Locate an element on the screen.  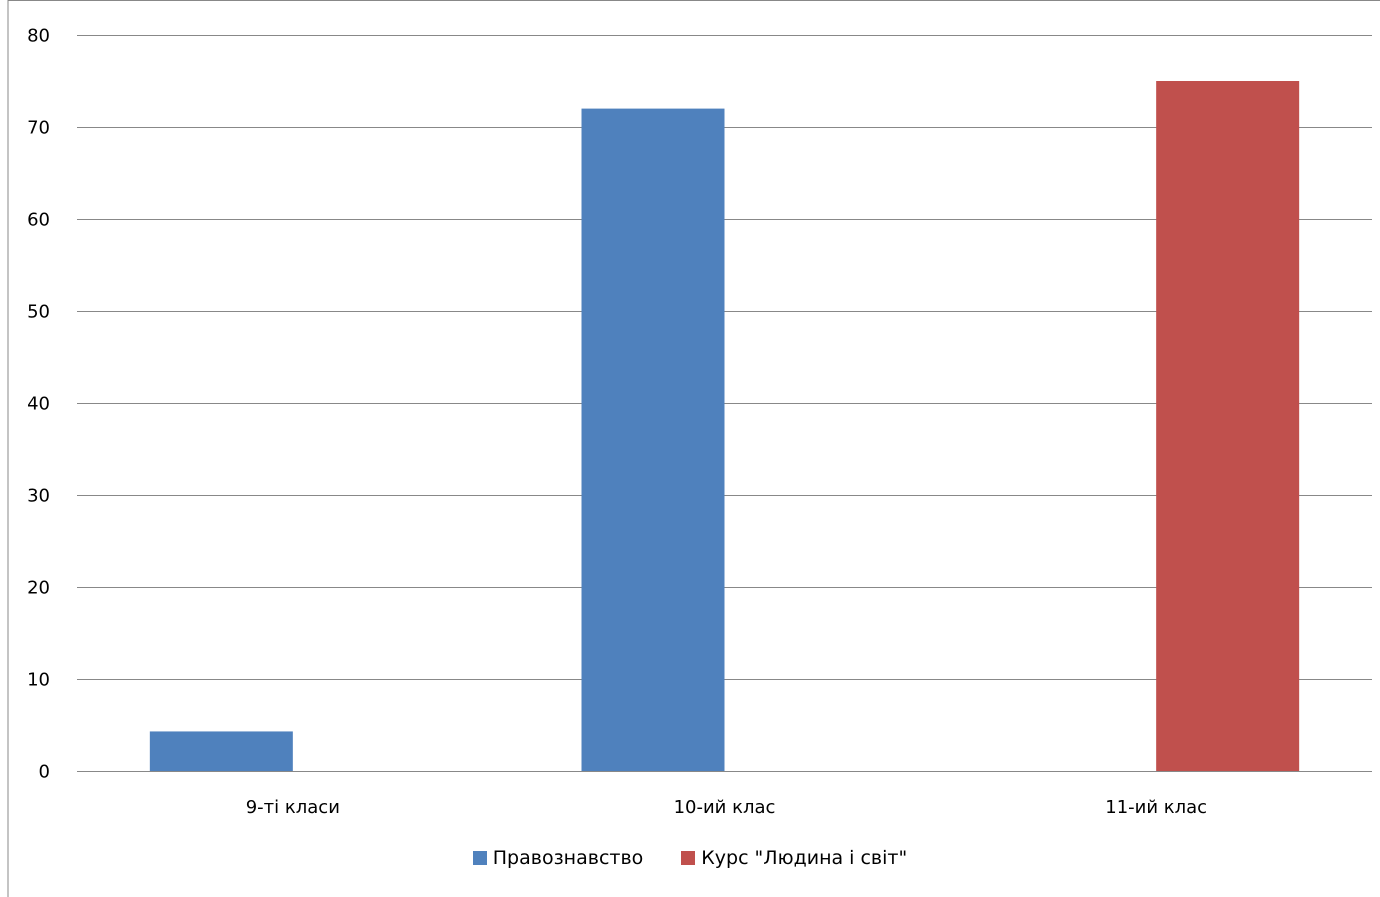
y-tick-label: 60 is located at coordinates (38, 220).